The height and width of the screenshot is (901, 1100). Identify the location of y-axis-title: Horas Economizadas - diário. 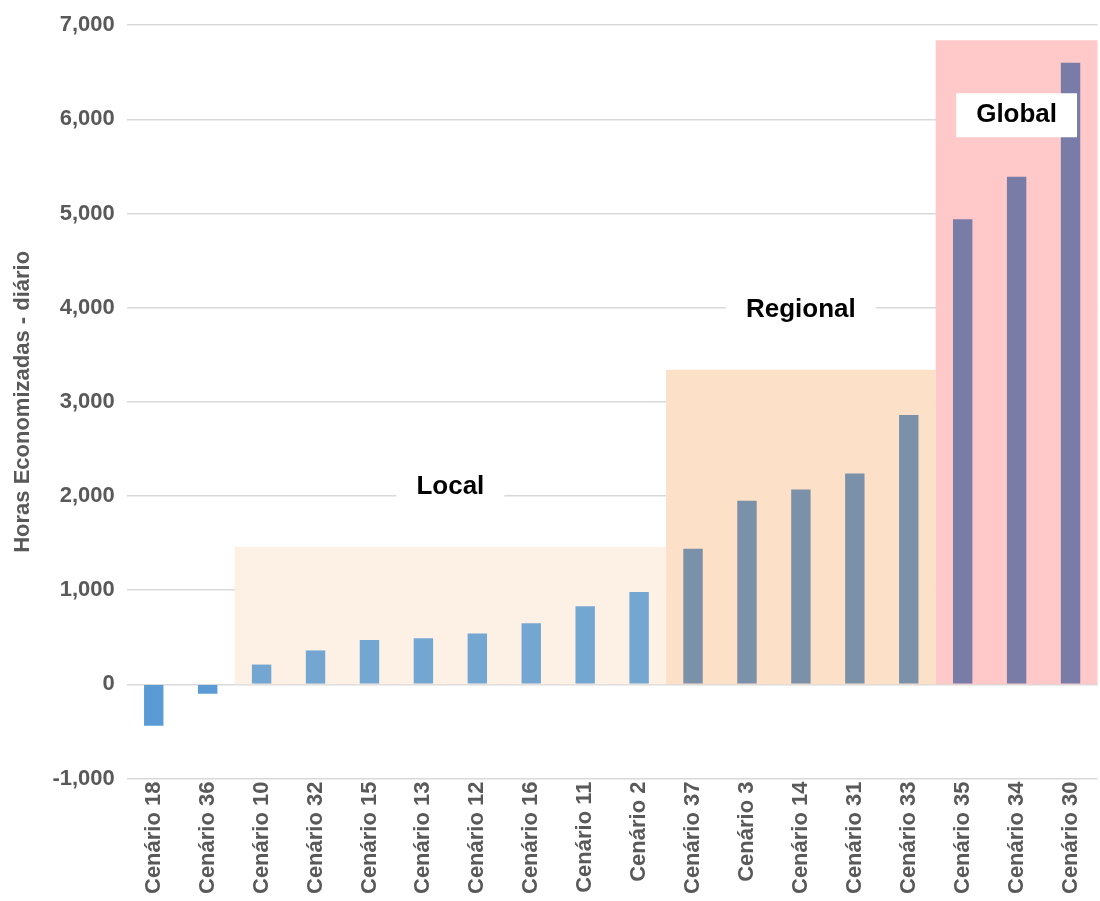
(22, 401).